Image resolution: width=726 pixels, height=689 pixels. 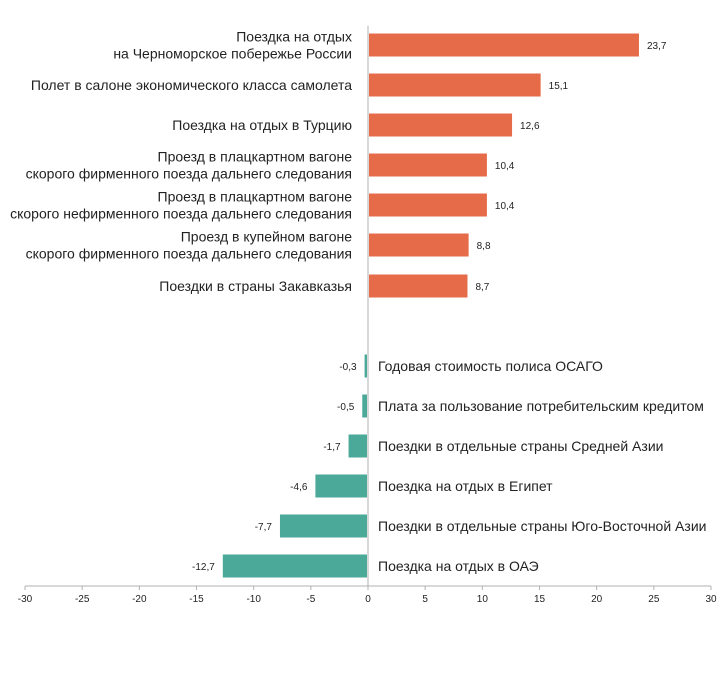 I want to click on data-label: -12,7, so click(x=203, y=567).